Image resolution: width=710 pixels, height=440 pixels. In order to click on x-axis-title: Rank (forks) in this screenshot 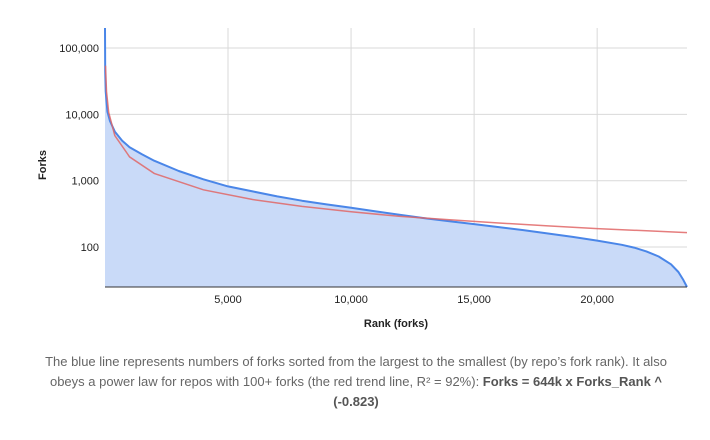, I will do `click(396, 324)`.